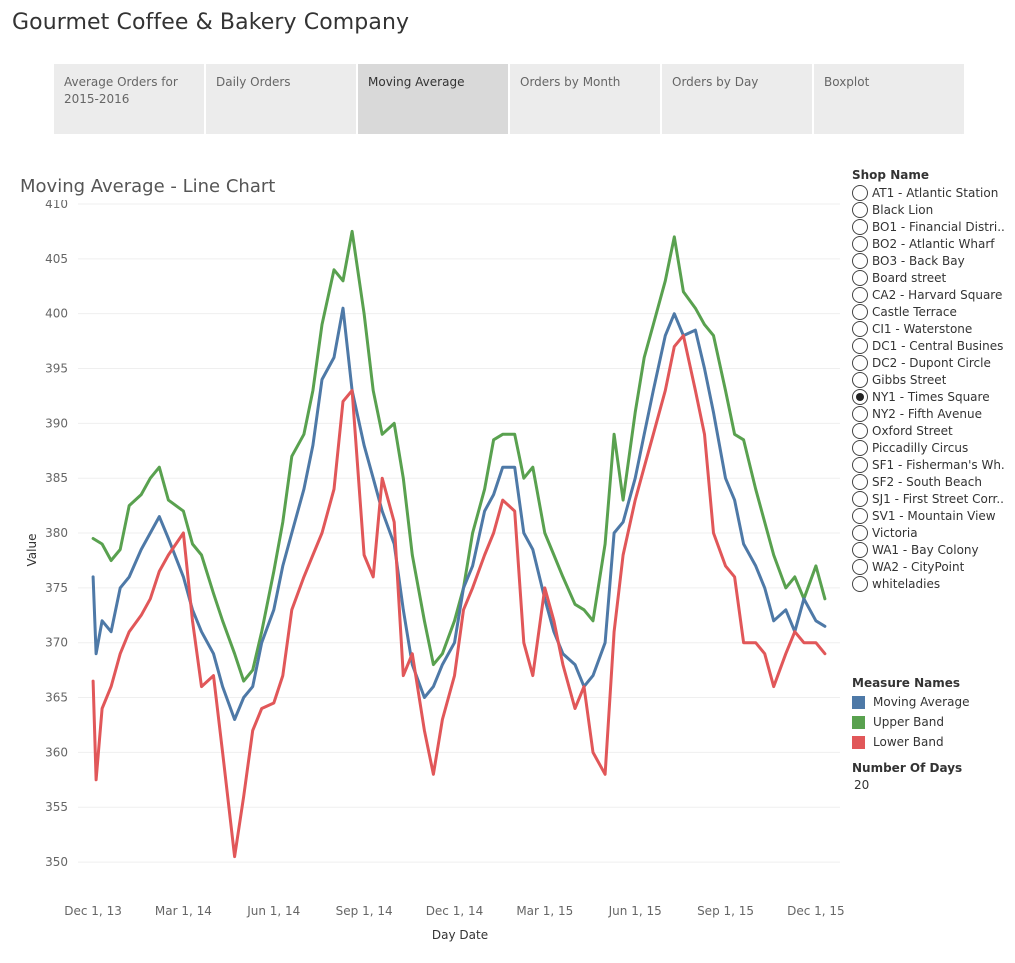 The image size is (1015, 963). Describe the element at coordinates (928, 532) in the screenshot. I see `shop-option: Victoria` at that location.